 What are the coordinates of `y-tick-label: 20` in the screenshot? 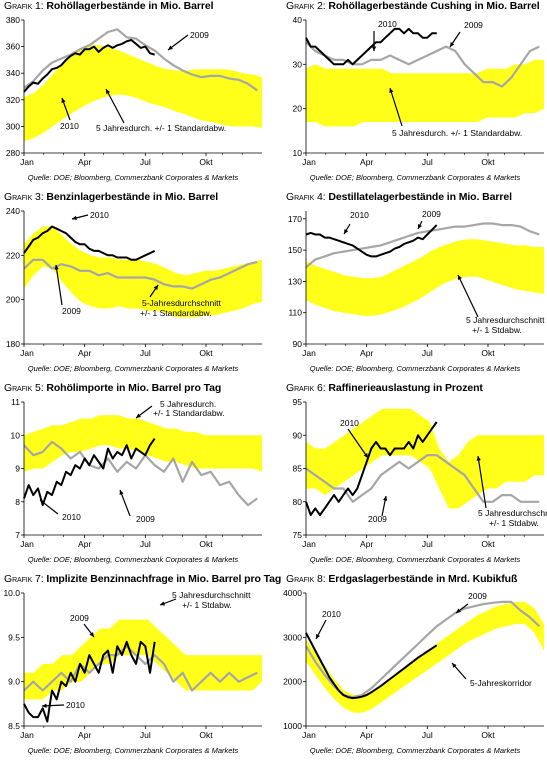 It's located at (298, 109).